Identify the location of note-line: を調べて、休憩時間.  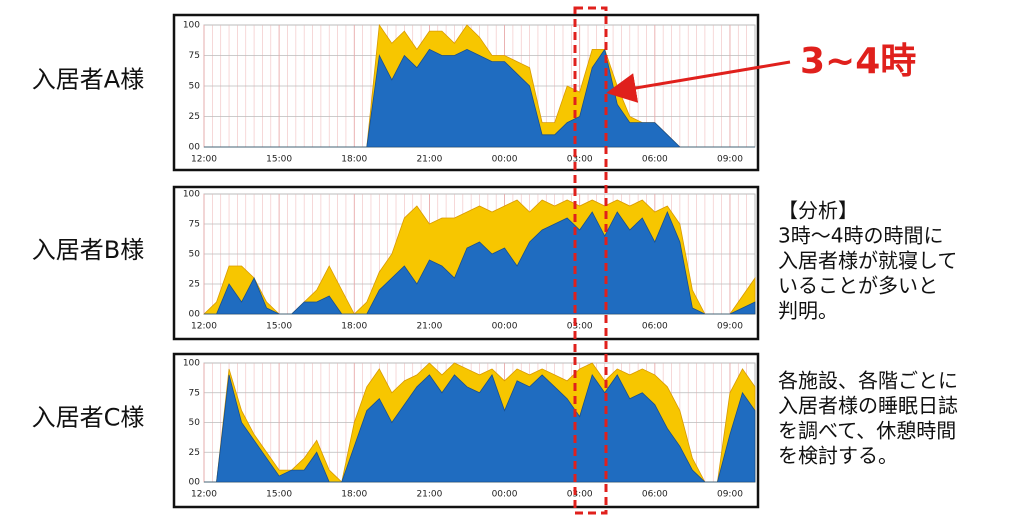
(867, 431).